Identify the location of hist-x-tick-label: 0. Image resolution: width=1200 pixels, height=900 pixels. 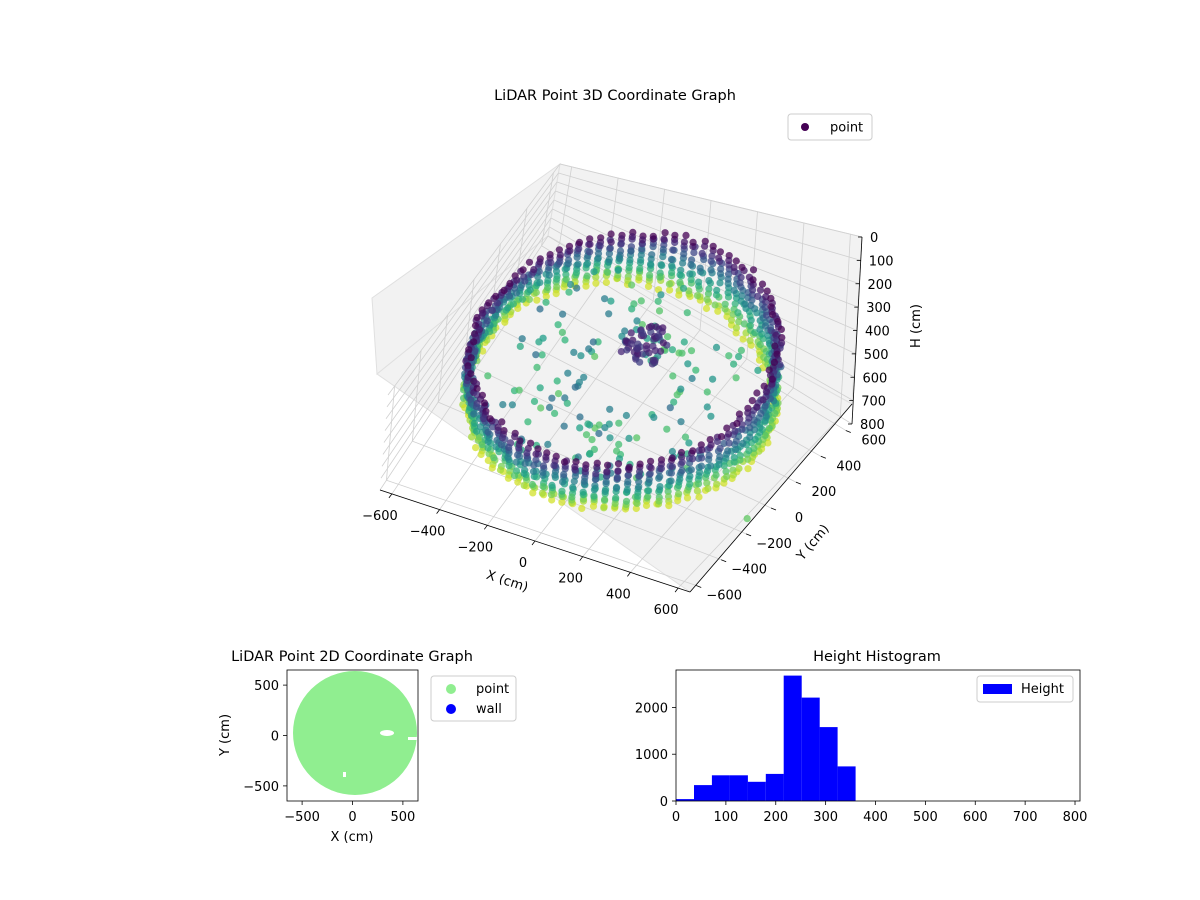
(676, 817).